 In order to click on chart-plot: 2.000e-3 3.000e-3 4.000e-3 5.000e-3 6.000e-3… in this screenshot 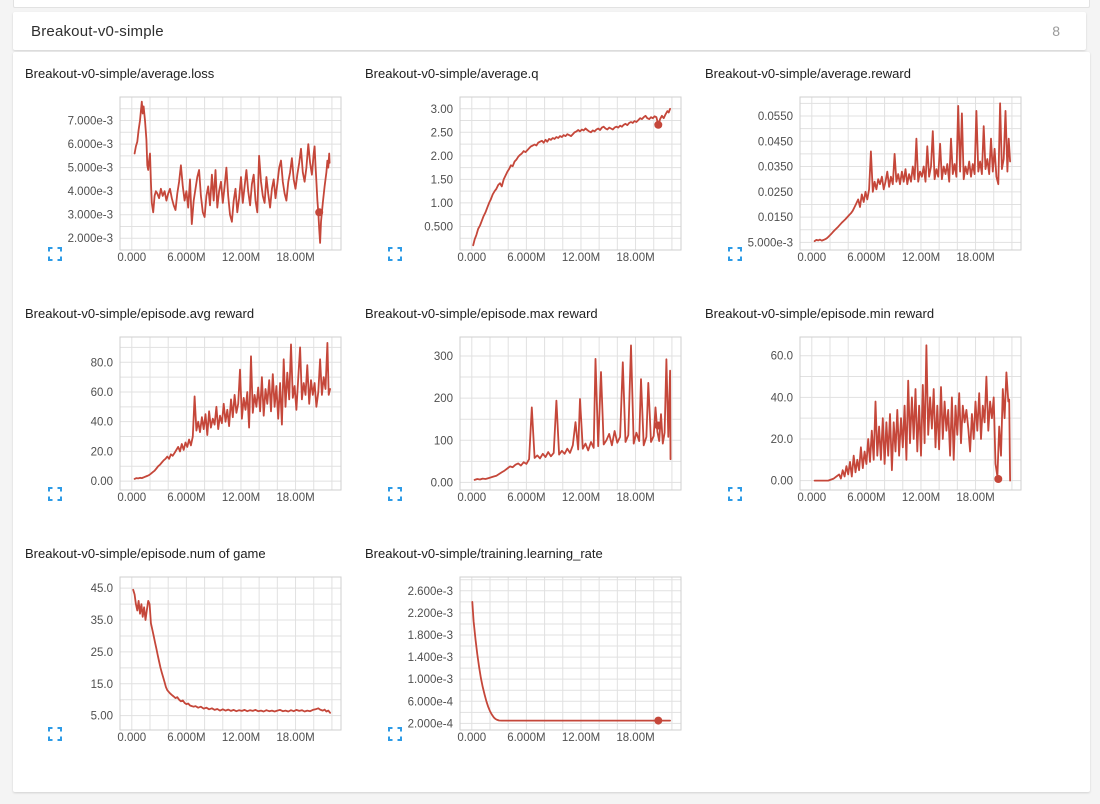, I will do `click(190, 178)`.